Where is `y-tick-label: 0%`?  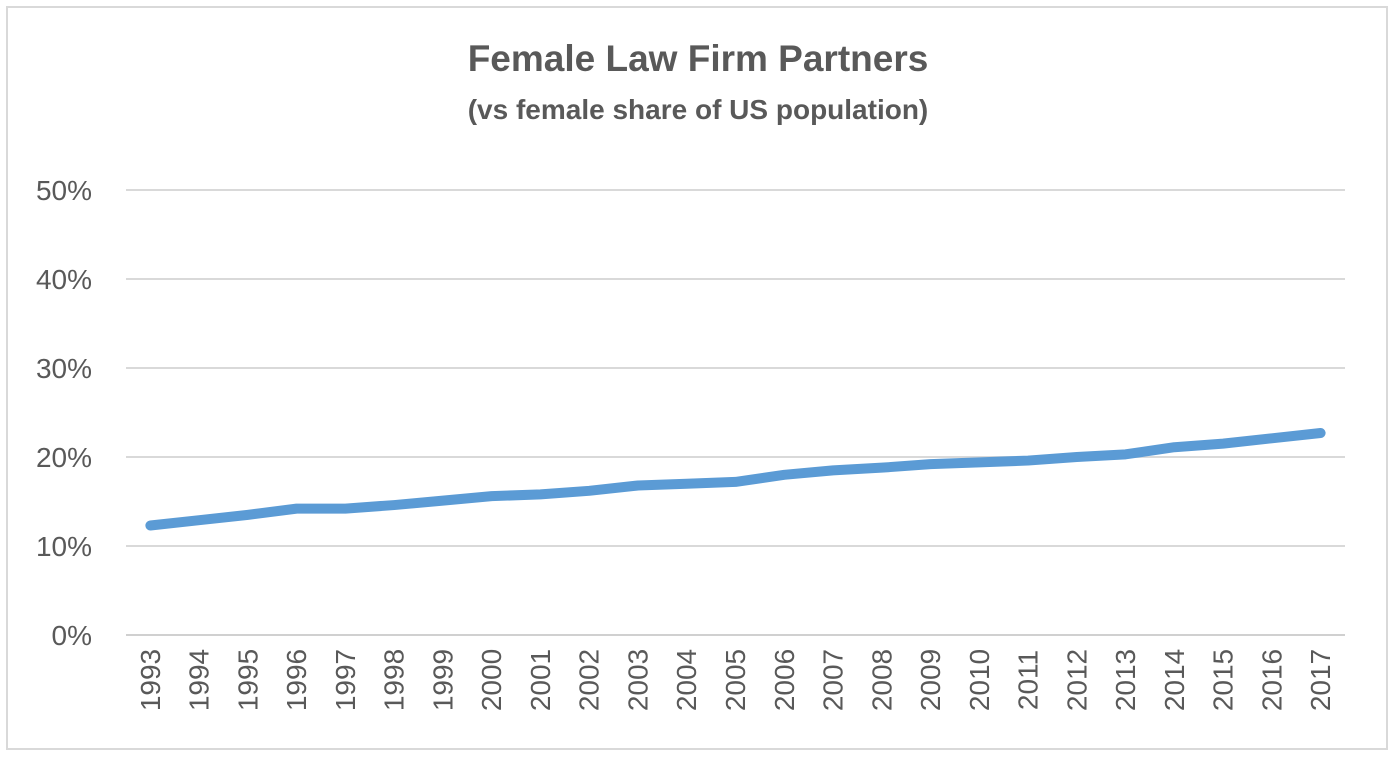 y-tick-label: 0% is located at coordinates (72, 635).